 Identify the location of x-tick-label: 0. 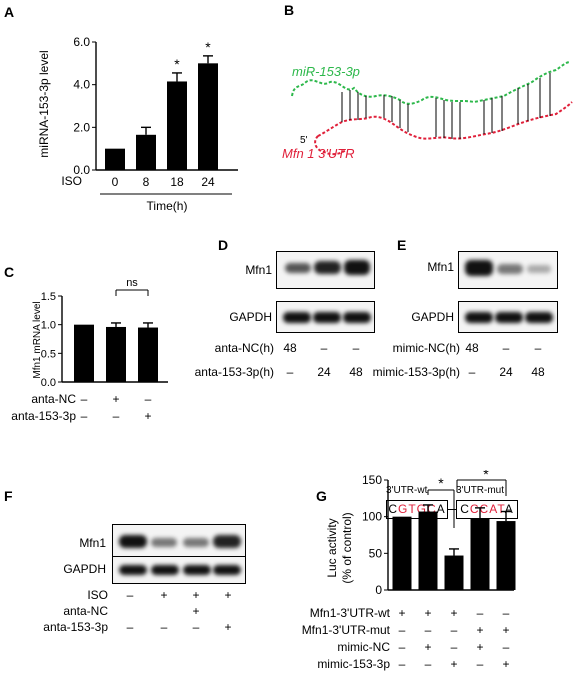
(115, 182).